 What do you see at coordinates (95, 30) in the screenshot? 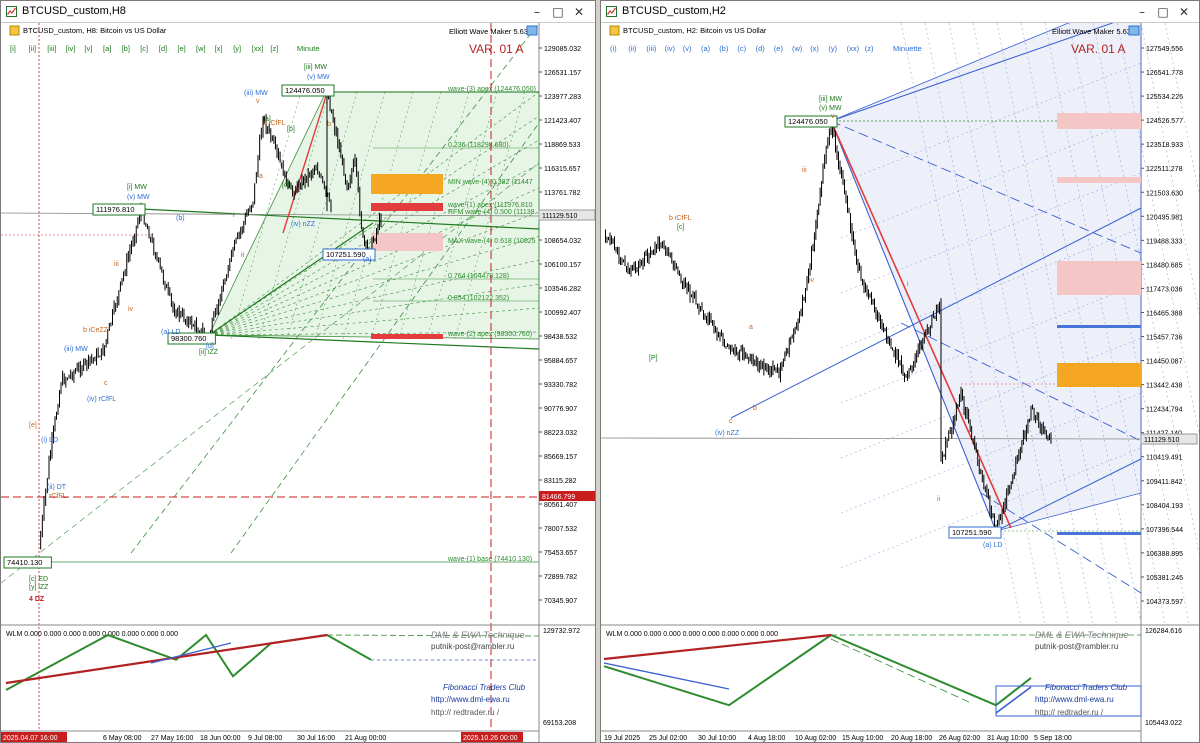
I see `symbol-line: BTCUSD_custom, H8: Bitcoin vs US Dollar` at bounding box center [95, 30].